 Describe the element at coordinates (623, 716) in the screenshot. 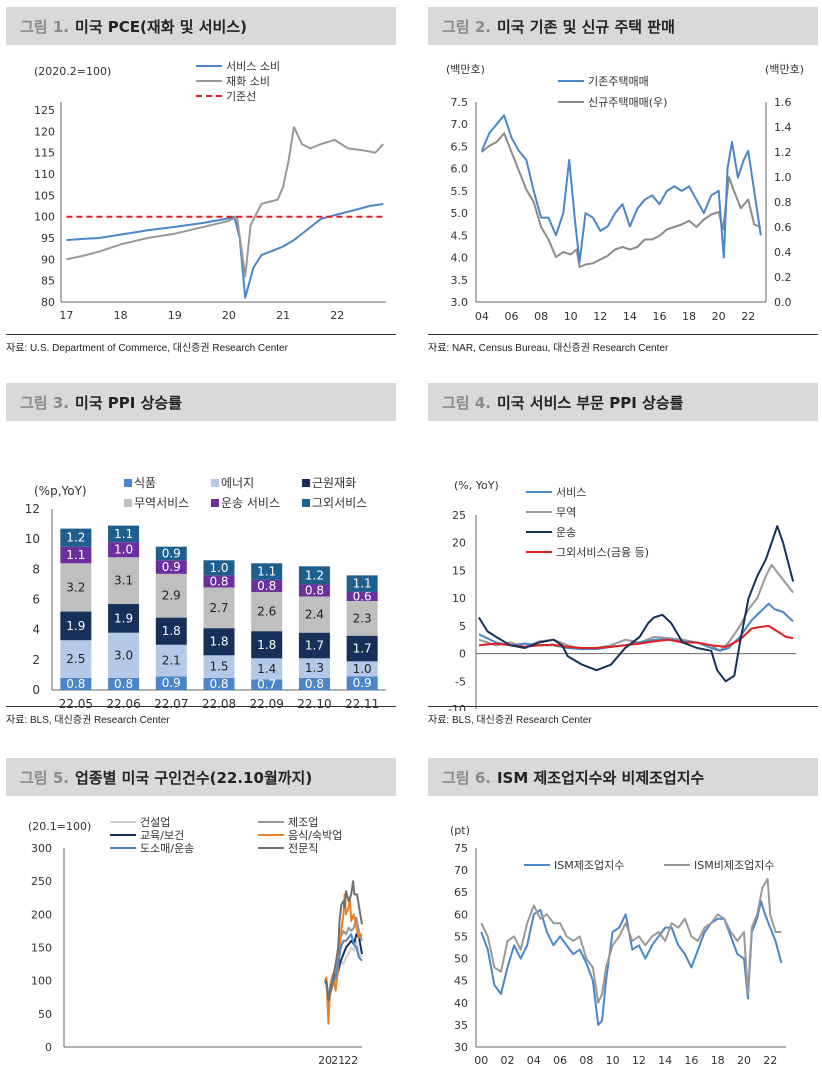

I see `chart-source: 자료: BLS, 대신증권 Research Center` at that location.